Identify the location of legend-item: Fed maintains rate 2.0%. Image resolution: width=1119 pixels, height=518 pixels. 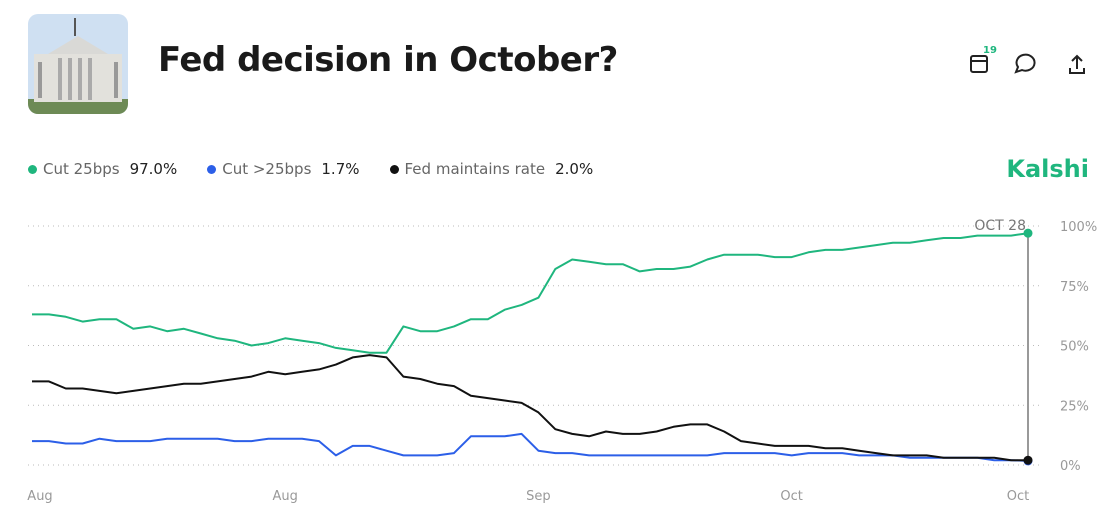
(491, 169).